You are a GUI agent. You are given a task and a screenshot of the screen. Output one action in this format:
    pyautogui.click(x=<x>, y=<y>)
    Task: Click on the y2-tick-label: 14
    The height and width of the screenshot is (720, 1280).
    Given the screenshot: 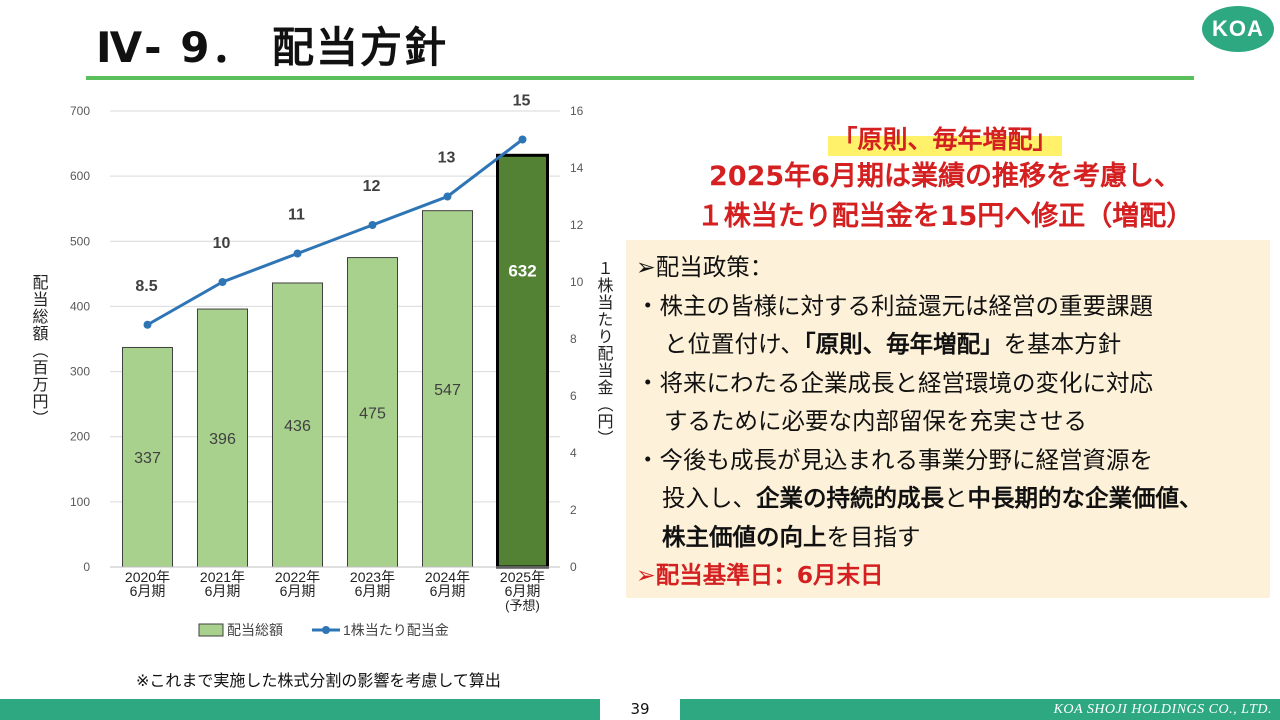 What is the action you would take?
    pyautogui.click(x=577, y=168)
    